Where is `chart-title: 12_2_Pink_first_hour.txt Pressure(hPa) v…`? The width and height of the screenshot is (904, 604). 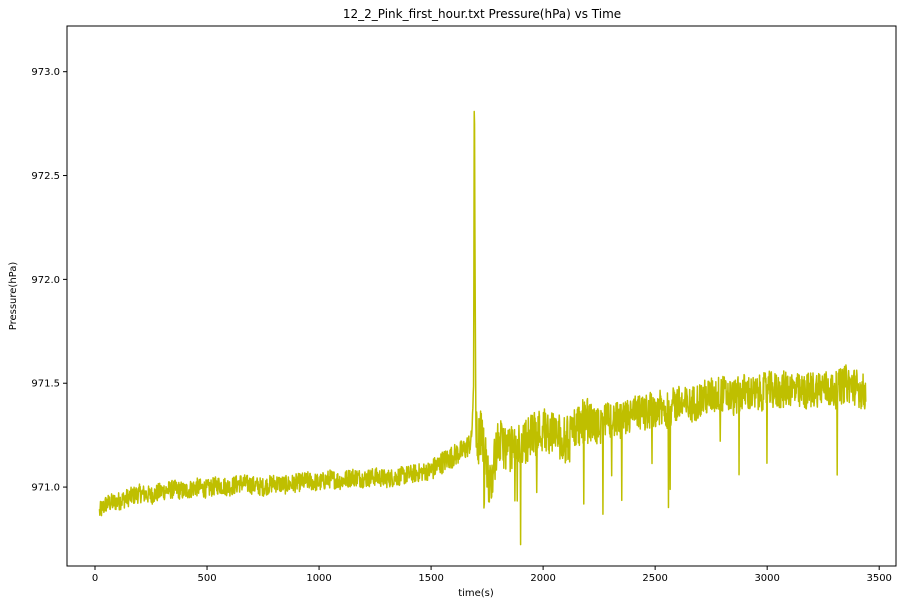 chart-title: 12_2_Pink_first_hour.txt Pressure(hPa) v… is located at coordinates (482, 14).